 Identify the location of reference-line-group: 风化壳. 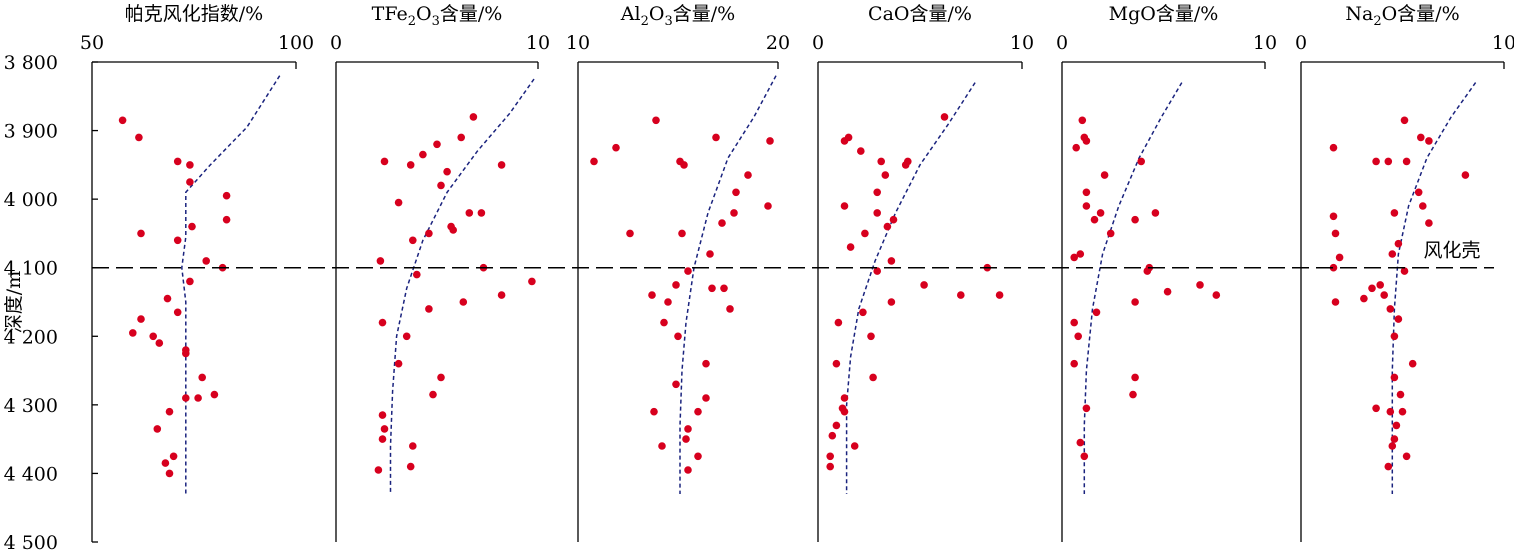
(793, 254).